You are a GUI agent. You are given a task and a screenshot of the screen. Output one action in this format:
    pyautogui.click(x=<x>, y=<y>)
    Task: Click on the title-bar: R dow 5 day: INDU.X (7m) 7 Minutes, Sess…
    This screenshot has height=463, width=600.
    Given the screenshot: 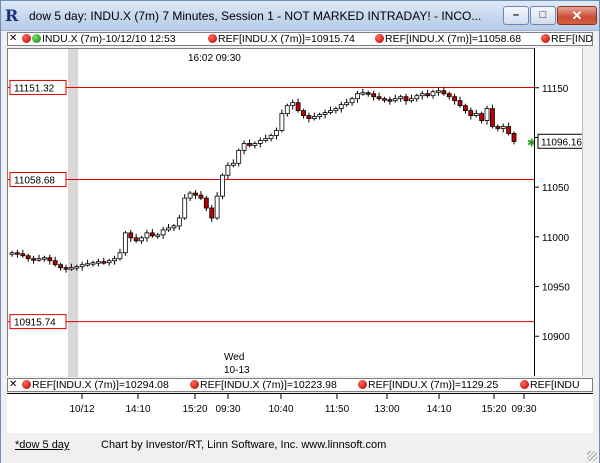 What is the action you would take?
    pyautogui.click(x=300, y=16)
    